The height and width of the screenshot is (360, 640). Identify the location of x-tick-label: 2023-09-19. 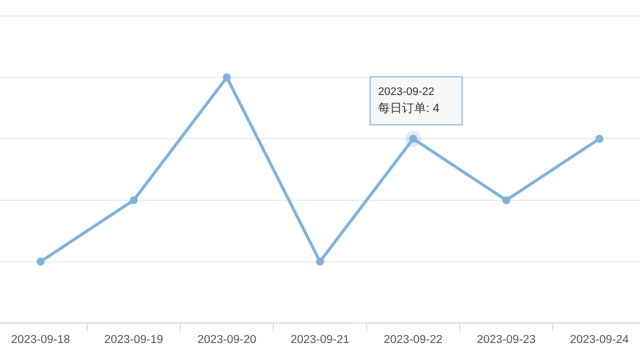
(134, 340).